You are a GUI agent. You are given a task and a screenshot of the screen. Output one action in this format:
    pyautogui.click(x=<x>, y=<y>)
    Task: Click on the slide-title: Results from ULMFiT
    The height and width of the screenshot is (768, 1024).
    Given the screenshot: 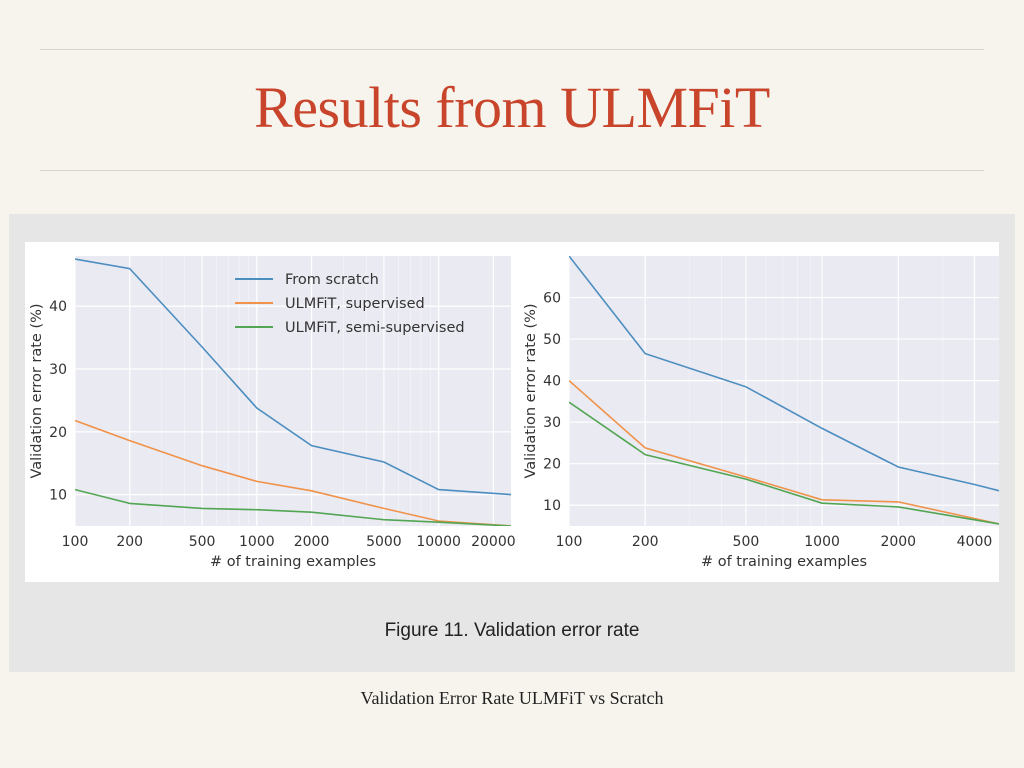 What is the action you would take?
    pyautogui.click(x=512, y=107)
    